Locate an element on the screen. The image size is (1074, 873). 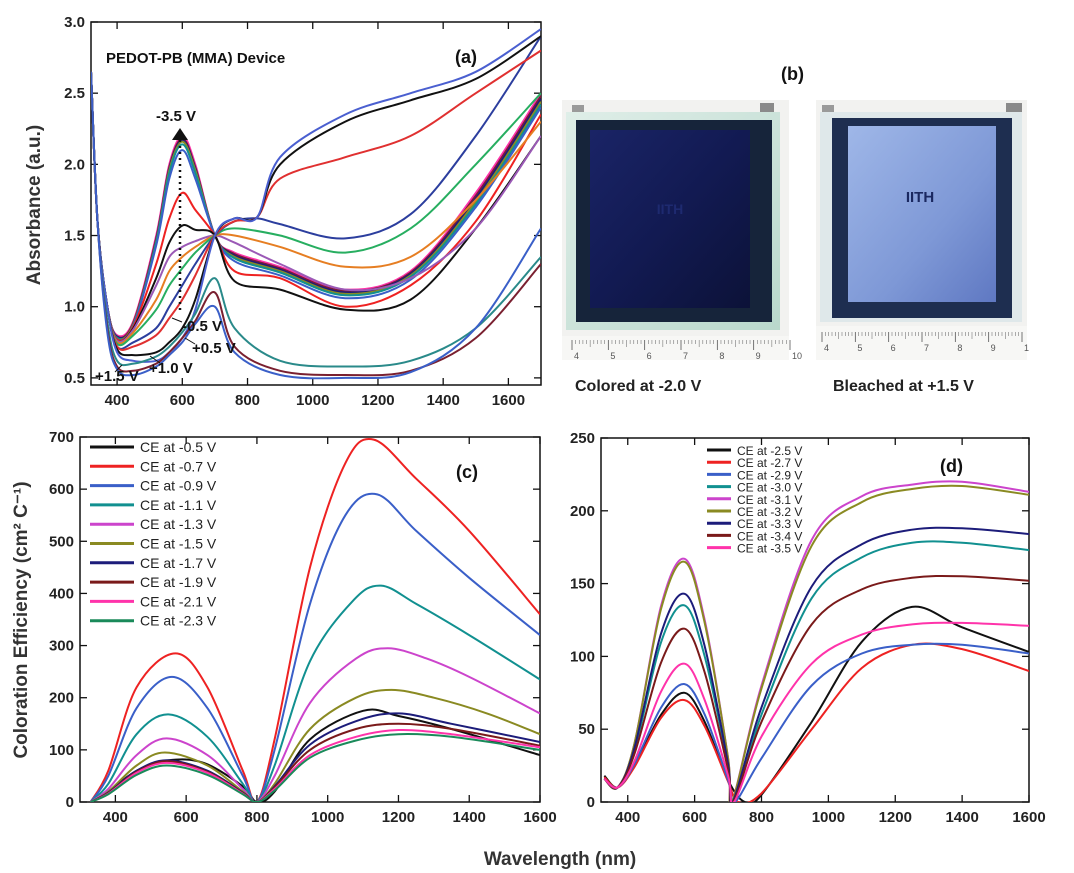
y-tick-label: 600 is located at coordinates (61, 489).